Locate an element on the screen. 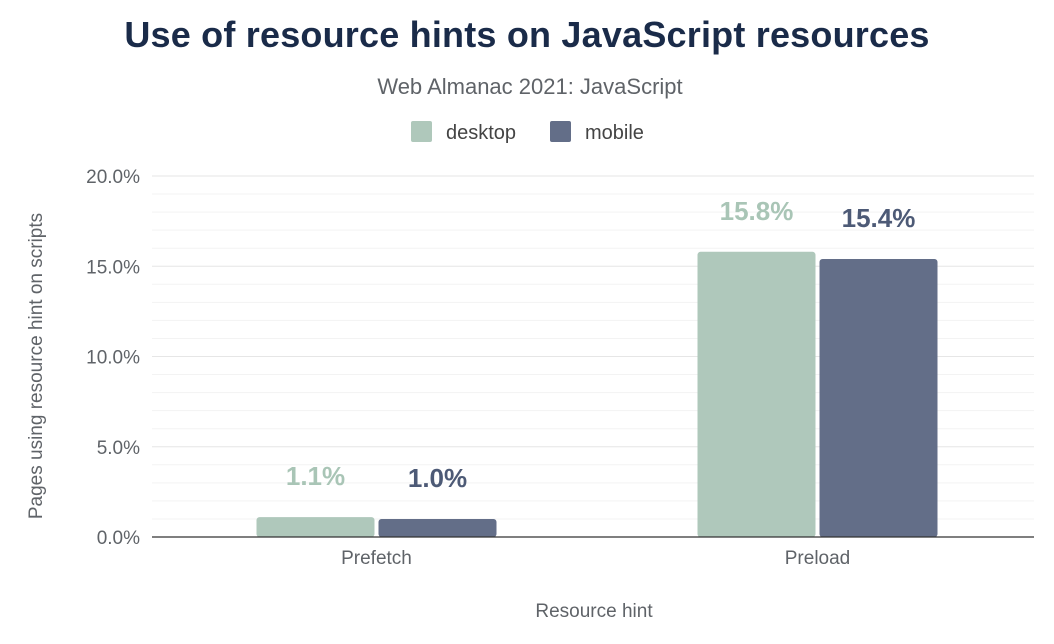 The width and height of the screenshot is (1054, 644). data-label-mobile-preload: 15.4% is located at coordinates (879, 218).